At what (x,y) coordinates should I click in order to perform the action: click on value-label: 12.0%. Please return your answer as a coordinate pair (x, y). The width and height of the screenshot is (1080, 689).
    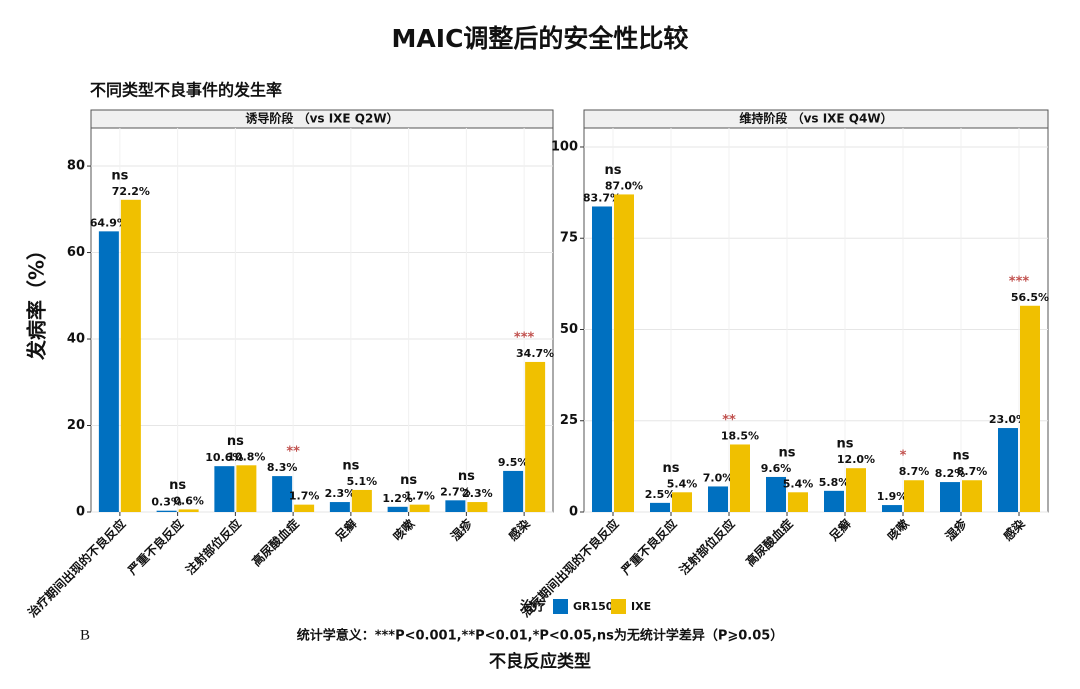
    Looking at the image, I should click on (856, 459).